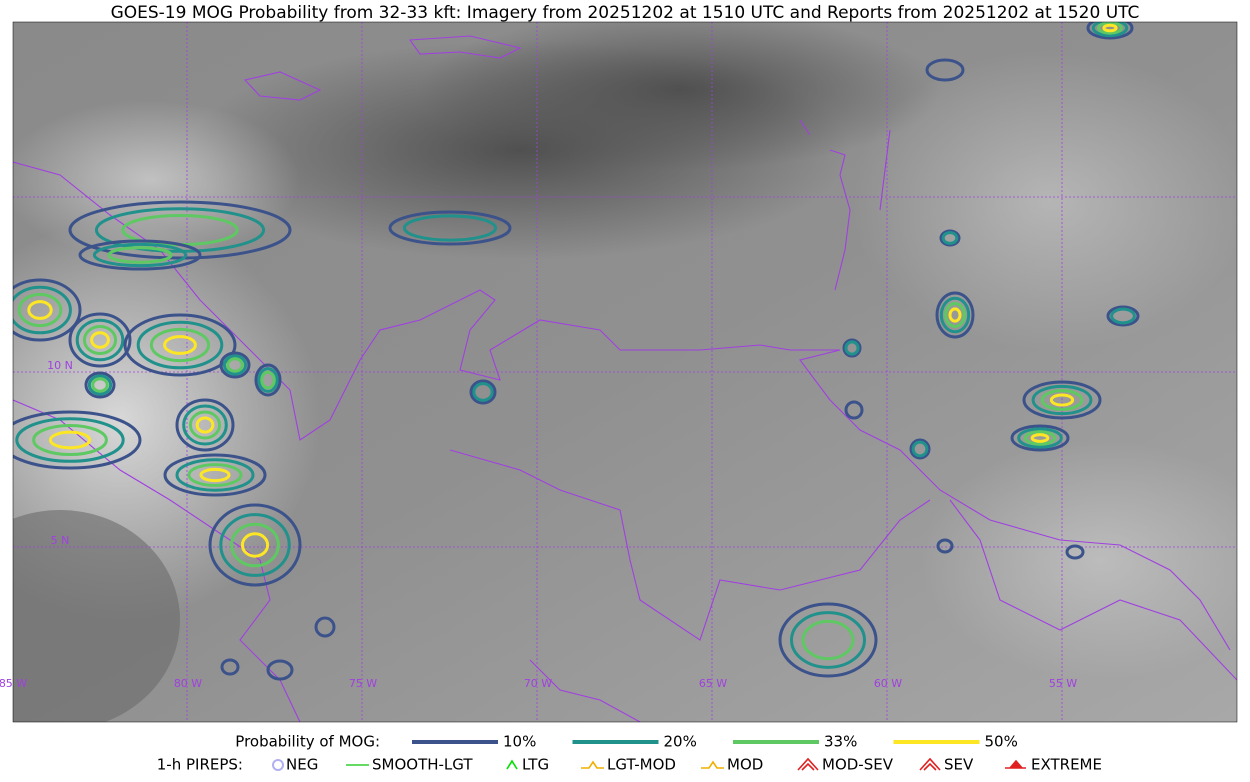 This screenshot has width=1250, height=782. Describe the element at coordinates (641, 765) in the screenshot. I see `legend-label: LGT-MOD` at that location.